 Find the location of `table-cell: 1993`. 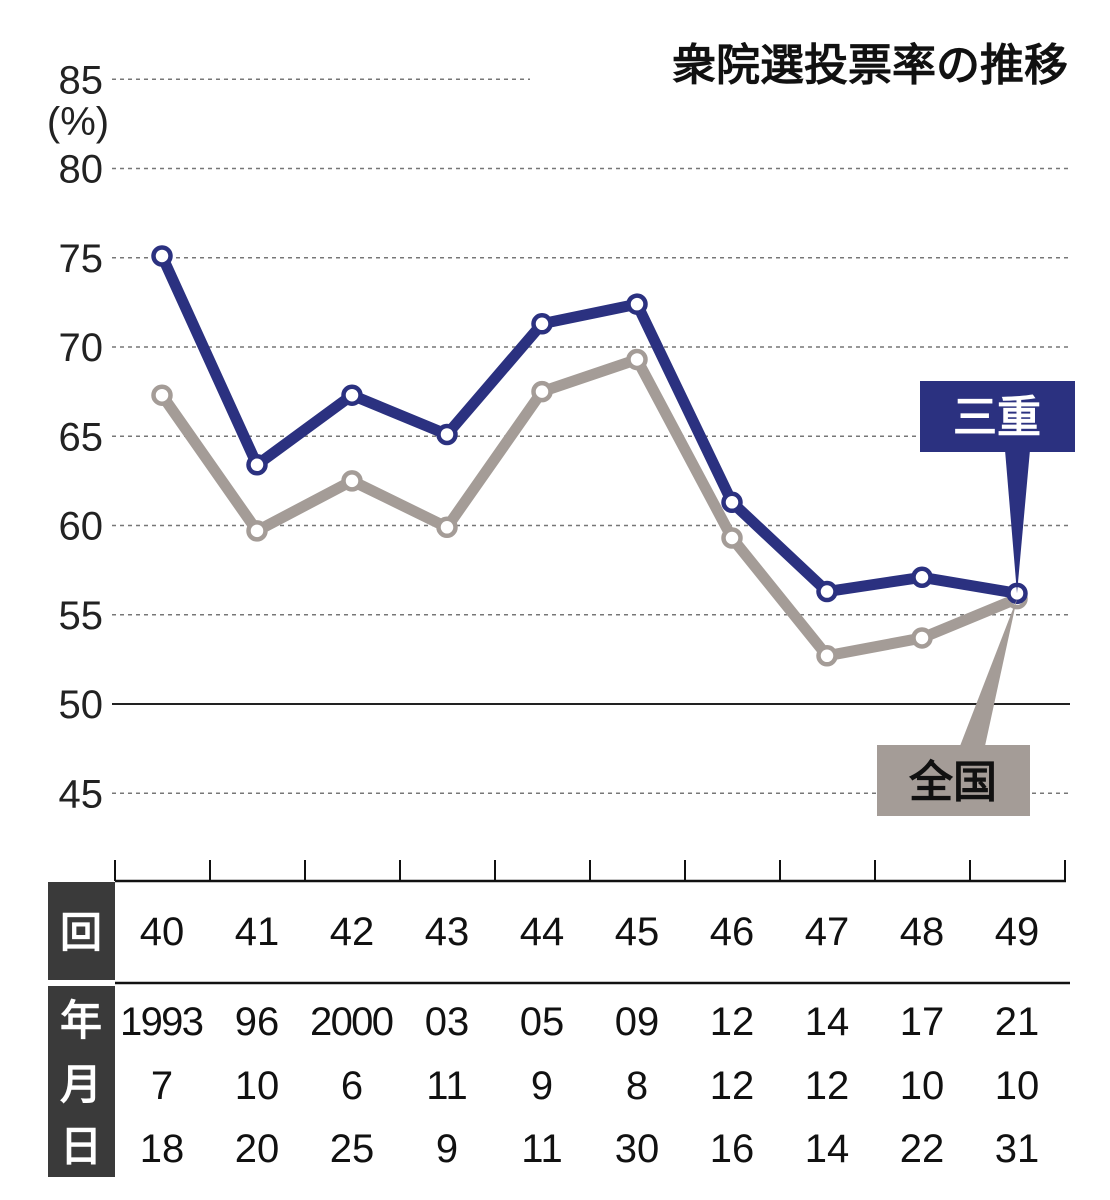

table-cell: 1993 is located at coordinates (162, 1022).